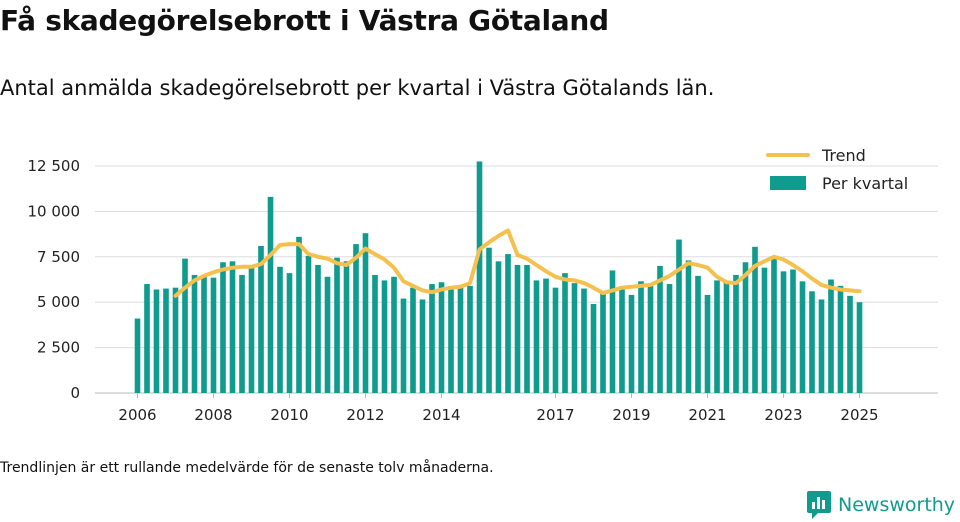 The width and height of the screenshot is (960, 522). Describe the element at coordinates (54, 211) in the screenshot. I see `y-tick-label: 10 000` at that location.